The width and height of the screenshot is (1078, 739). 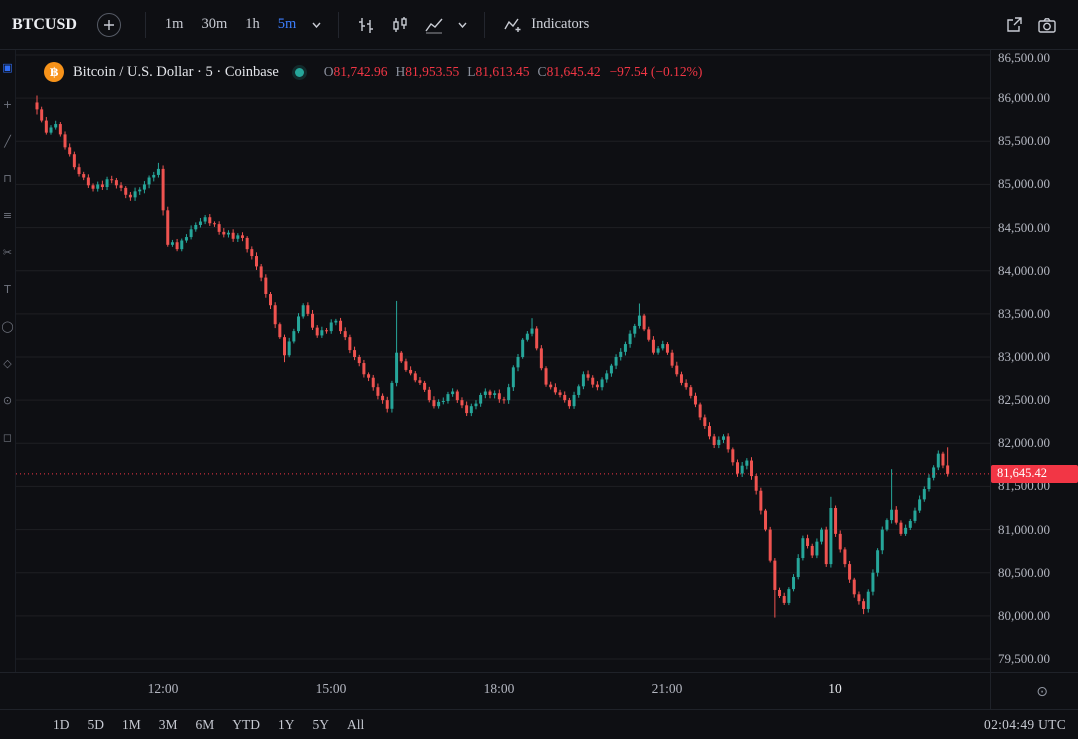 I want to click on range-1m: 1M, so click(x=131, y=725).